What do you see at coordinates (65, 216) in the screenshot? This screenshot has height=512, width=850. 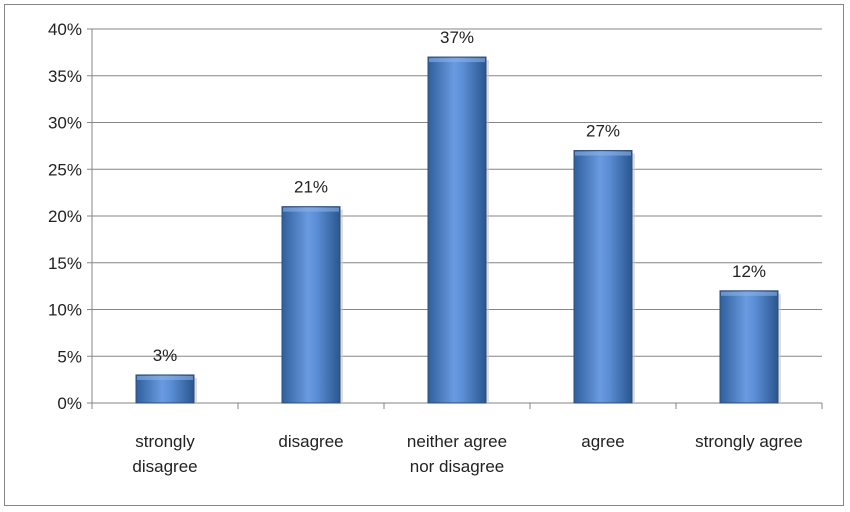 I see `y-tick-label: 20%` at bounding box center [65, 216].